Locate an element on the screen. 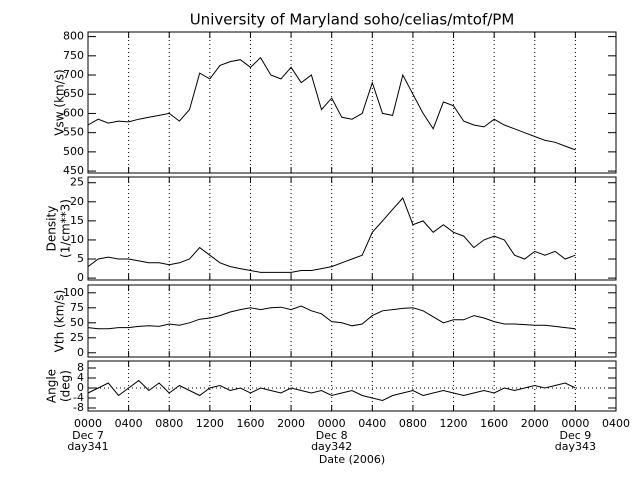  x-tick-sublabel: day343 is located at coordinates (575, 446).